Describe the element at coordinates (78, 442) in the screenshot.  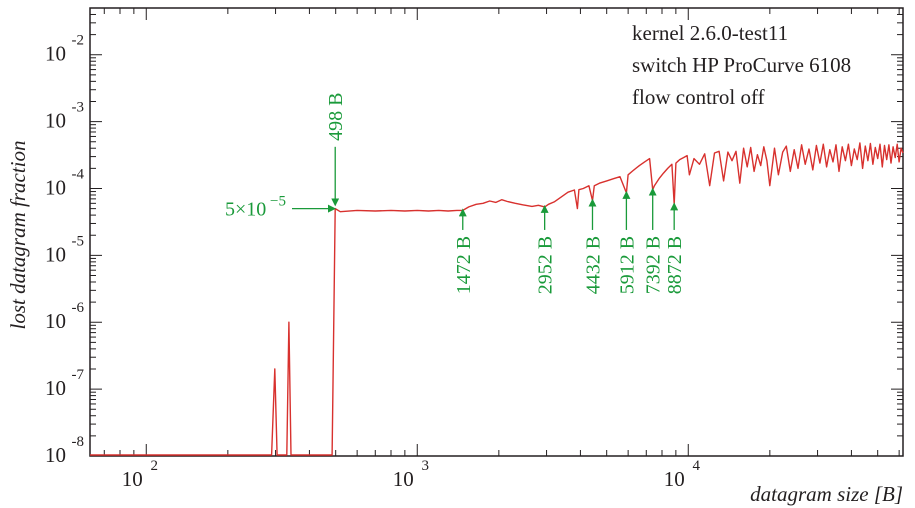
I see `y-tick-exponent: -8` at that location.